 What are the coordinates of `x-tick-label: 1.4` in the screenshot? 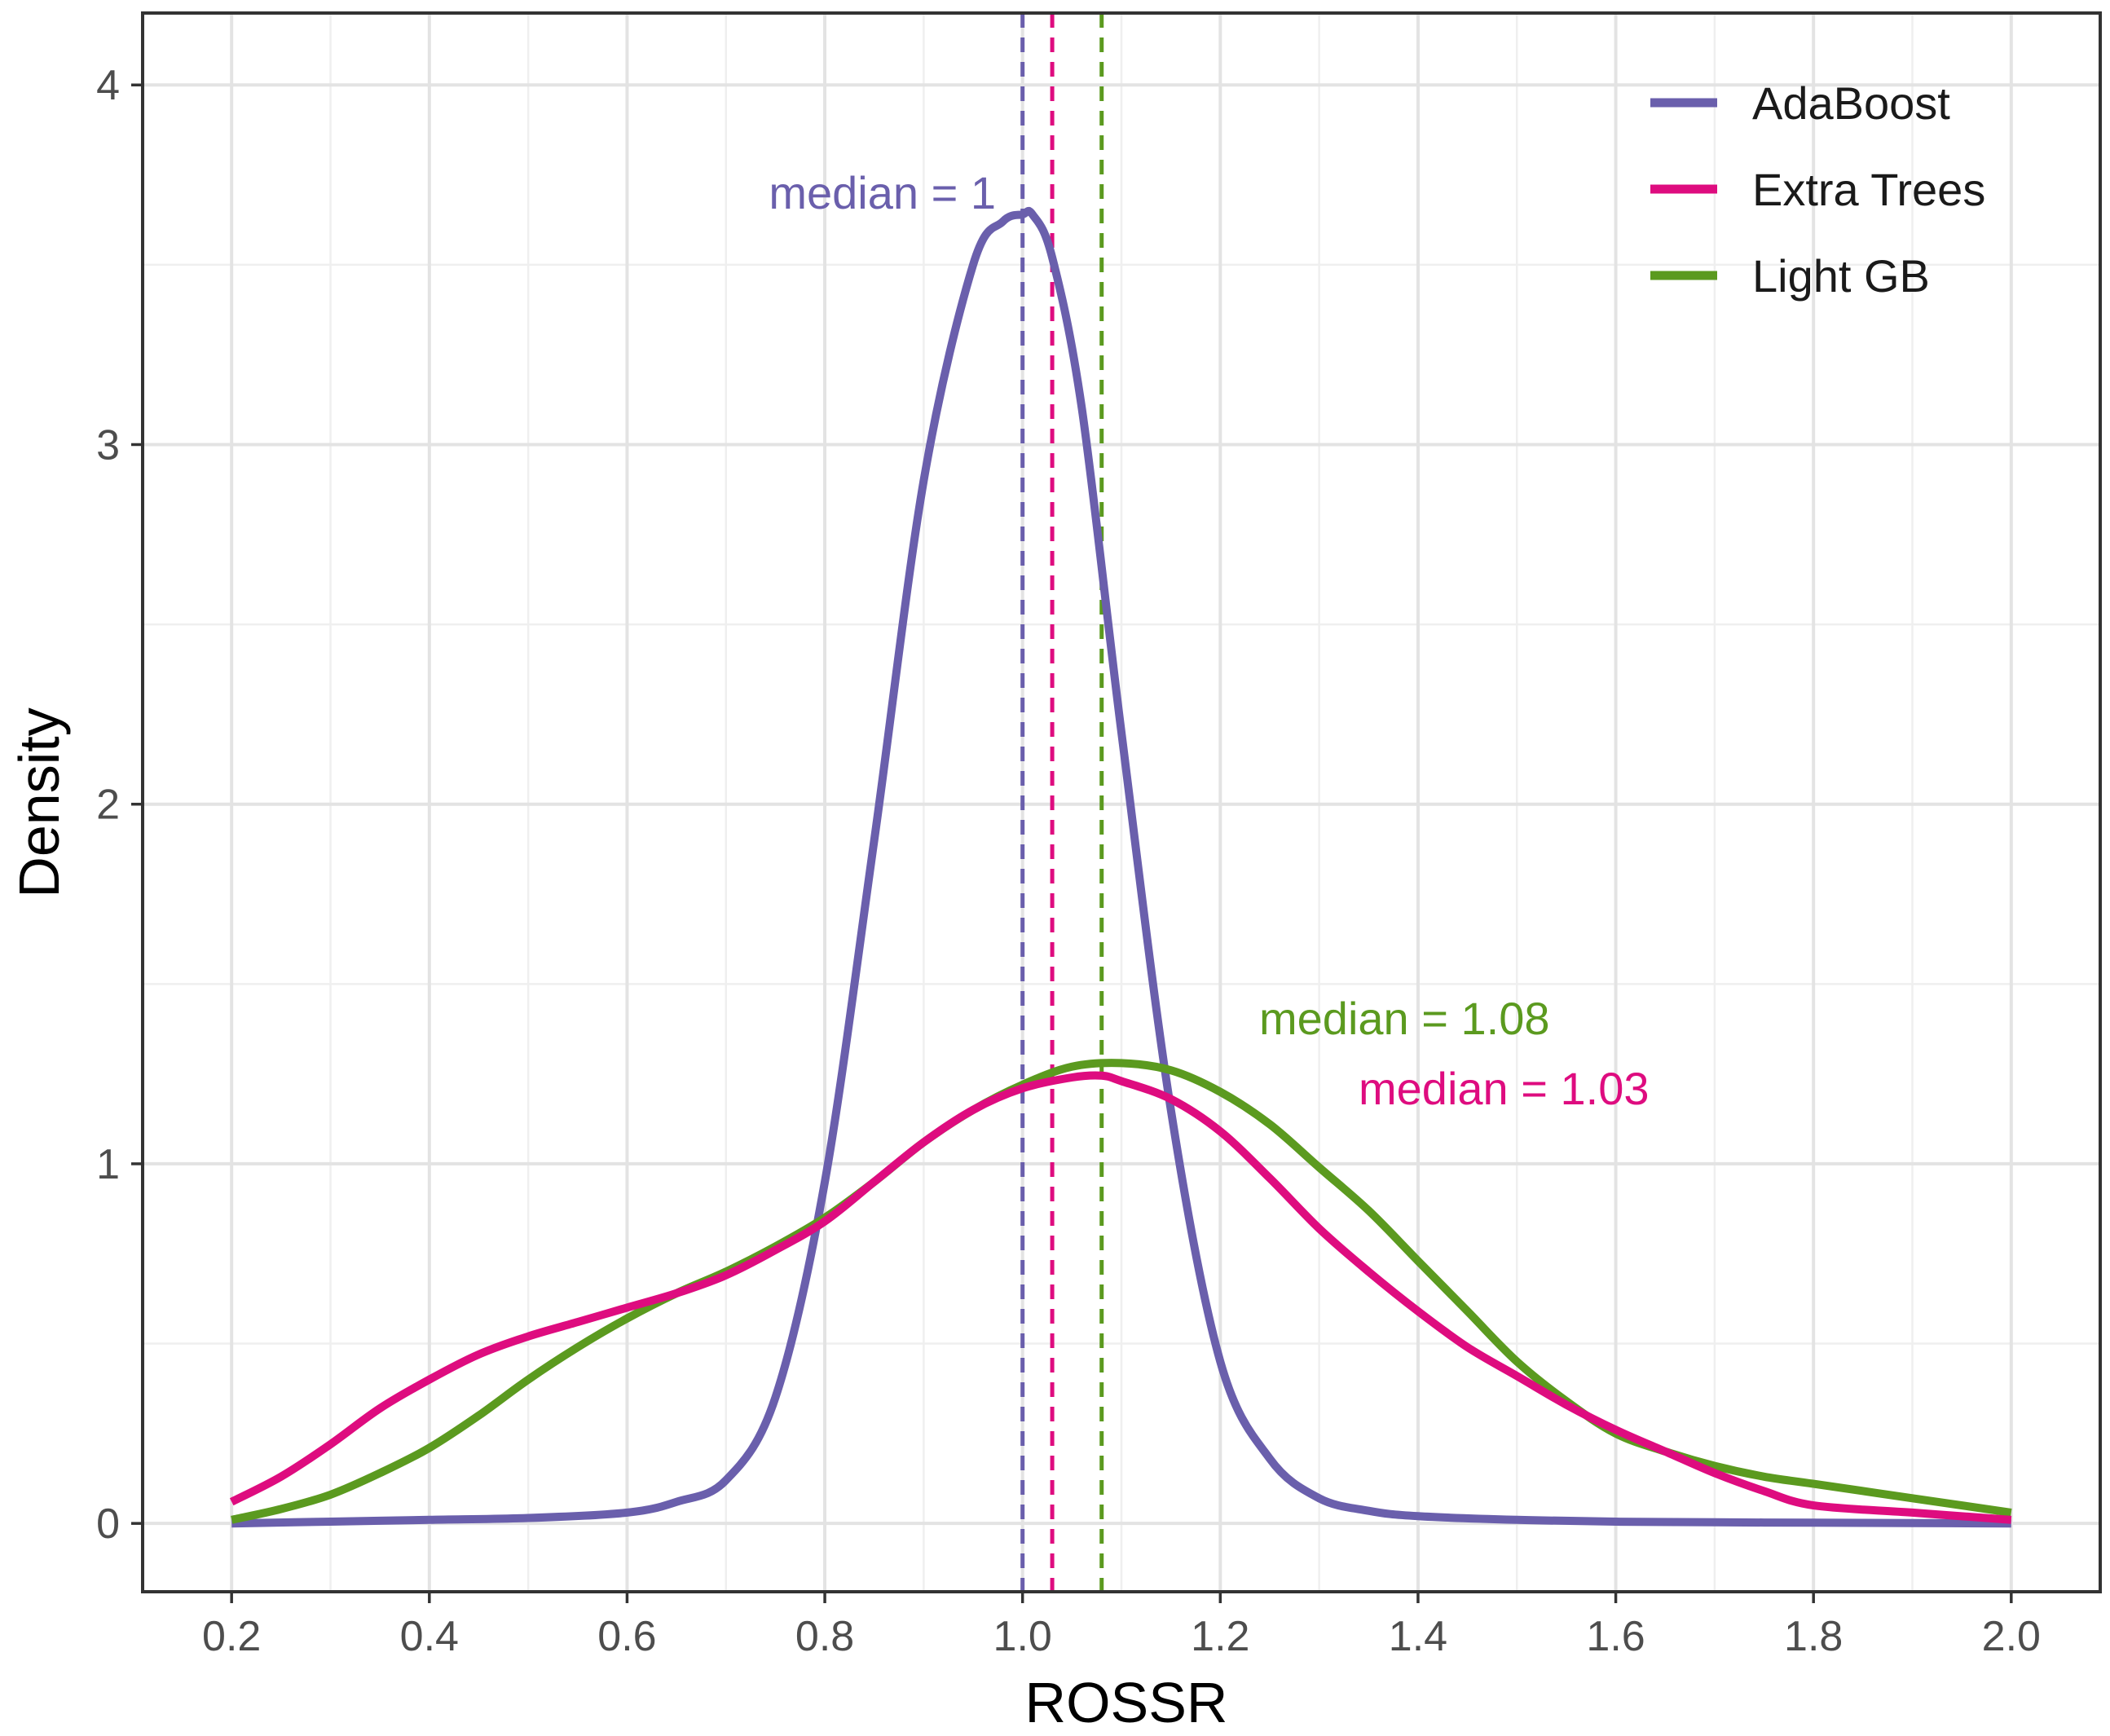 It's located at (1418, 1636).